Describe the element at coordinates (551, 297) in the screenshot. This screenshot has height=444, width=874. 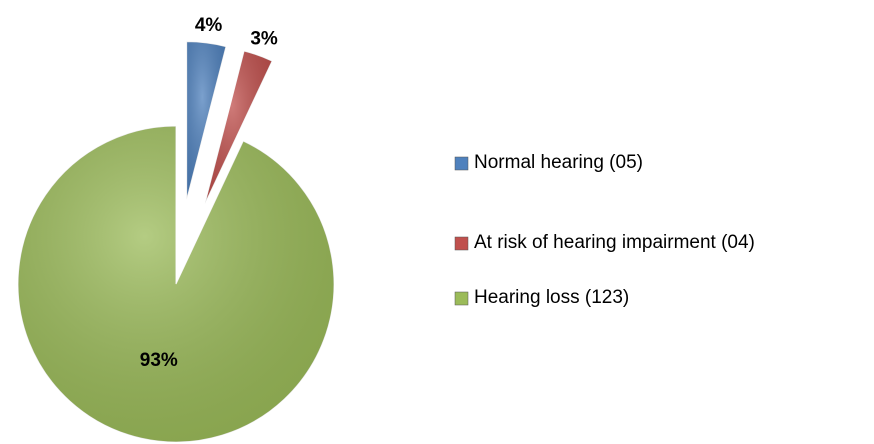
I see `legend-label: Hearing loss (123)` at that location.